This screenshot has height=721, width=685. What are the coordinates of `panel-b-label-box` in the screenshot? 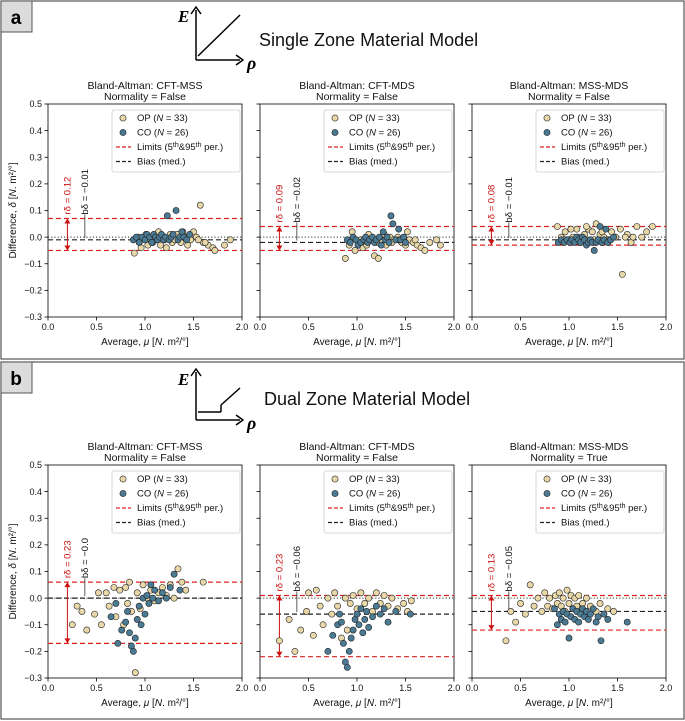 It's located at (16, 377).